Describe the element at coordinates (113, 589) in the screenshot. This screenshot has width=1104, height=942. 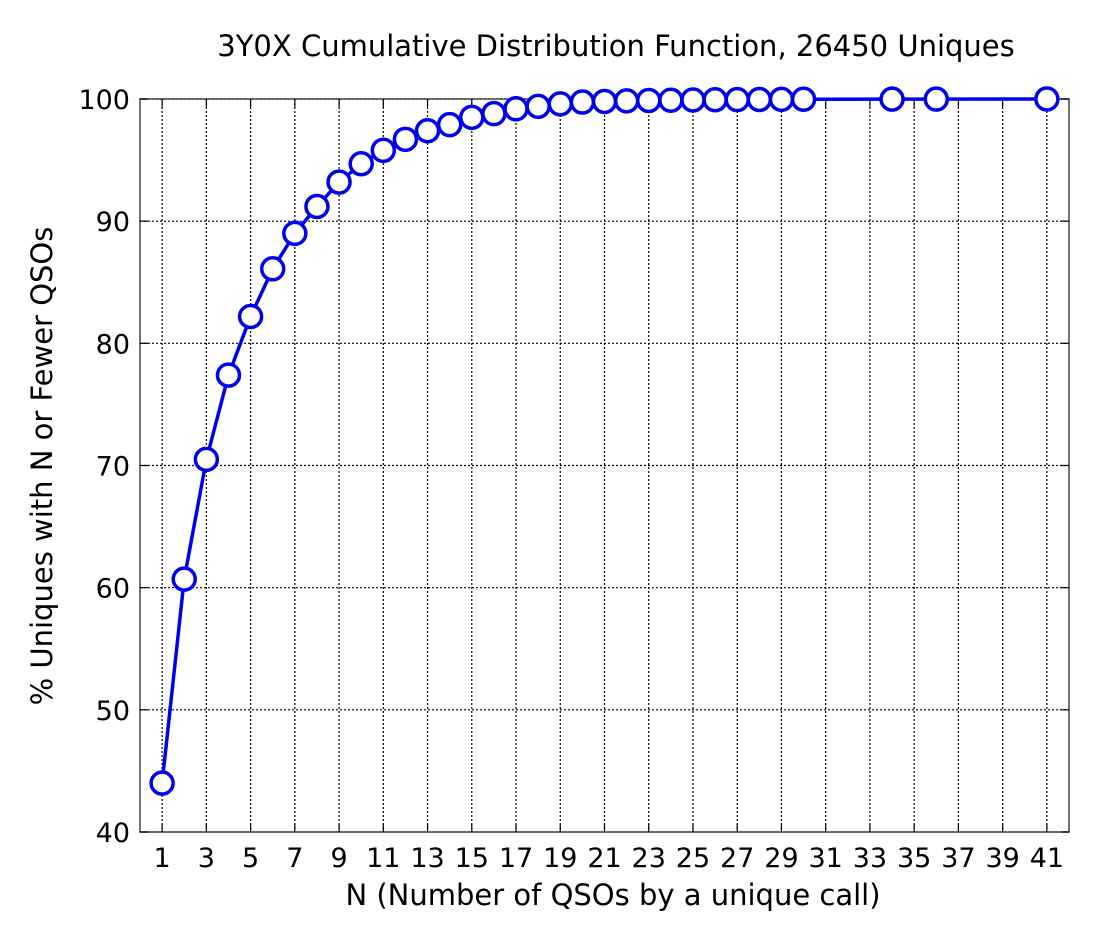
I see `y-tick-label: 60` at that location.